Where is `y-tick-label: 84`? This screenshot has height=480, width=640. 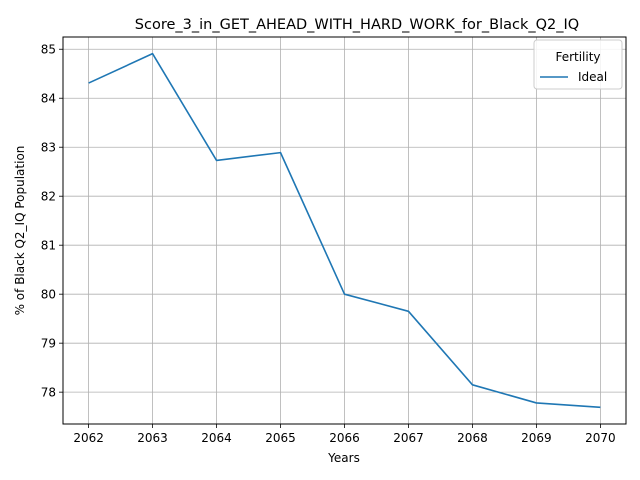 y-tick-label: 84 is located at coordinates (48, 99).